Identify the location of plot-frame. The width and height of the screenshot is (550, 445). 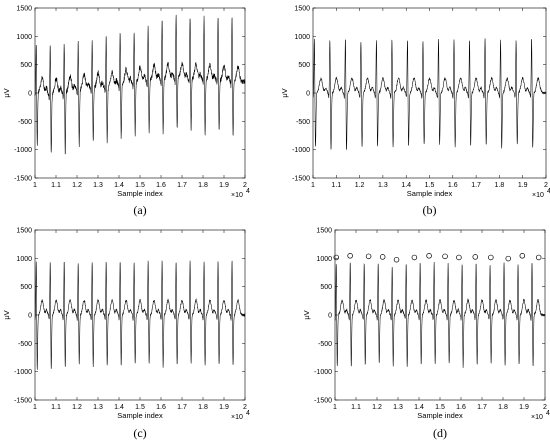
(140, 93).